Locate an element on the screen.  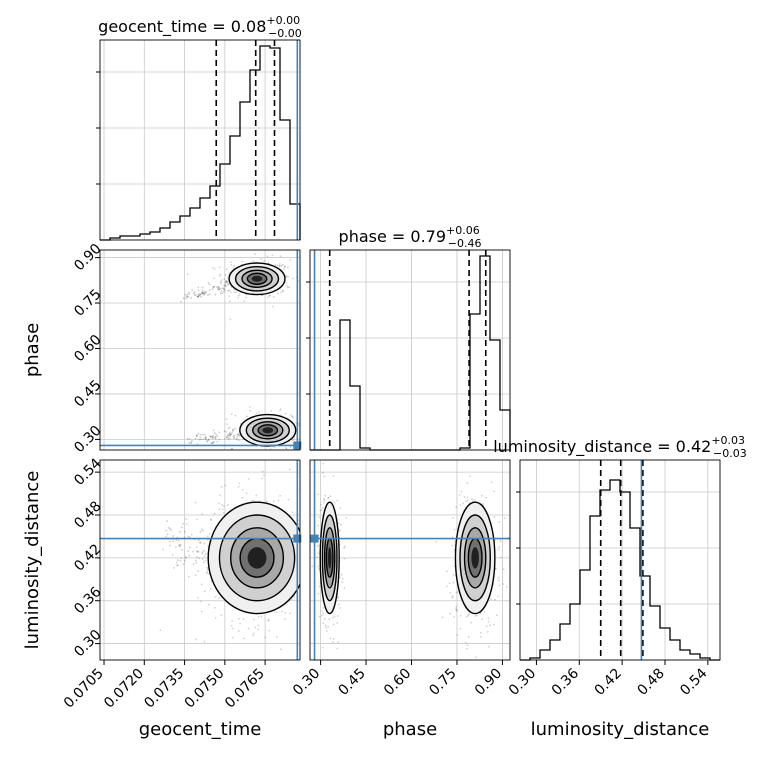
density-panel-geocent_time-luminosity_distance is located at coordinates (208, 560).